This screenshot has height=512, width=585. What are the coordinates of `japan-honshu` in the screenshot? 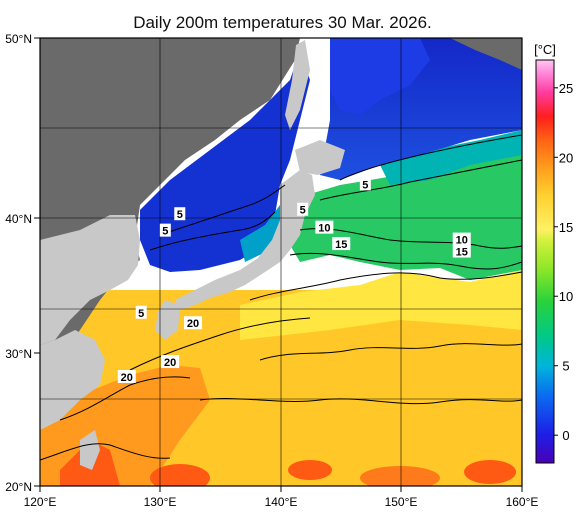 It's located at (245, 240).